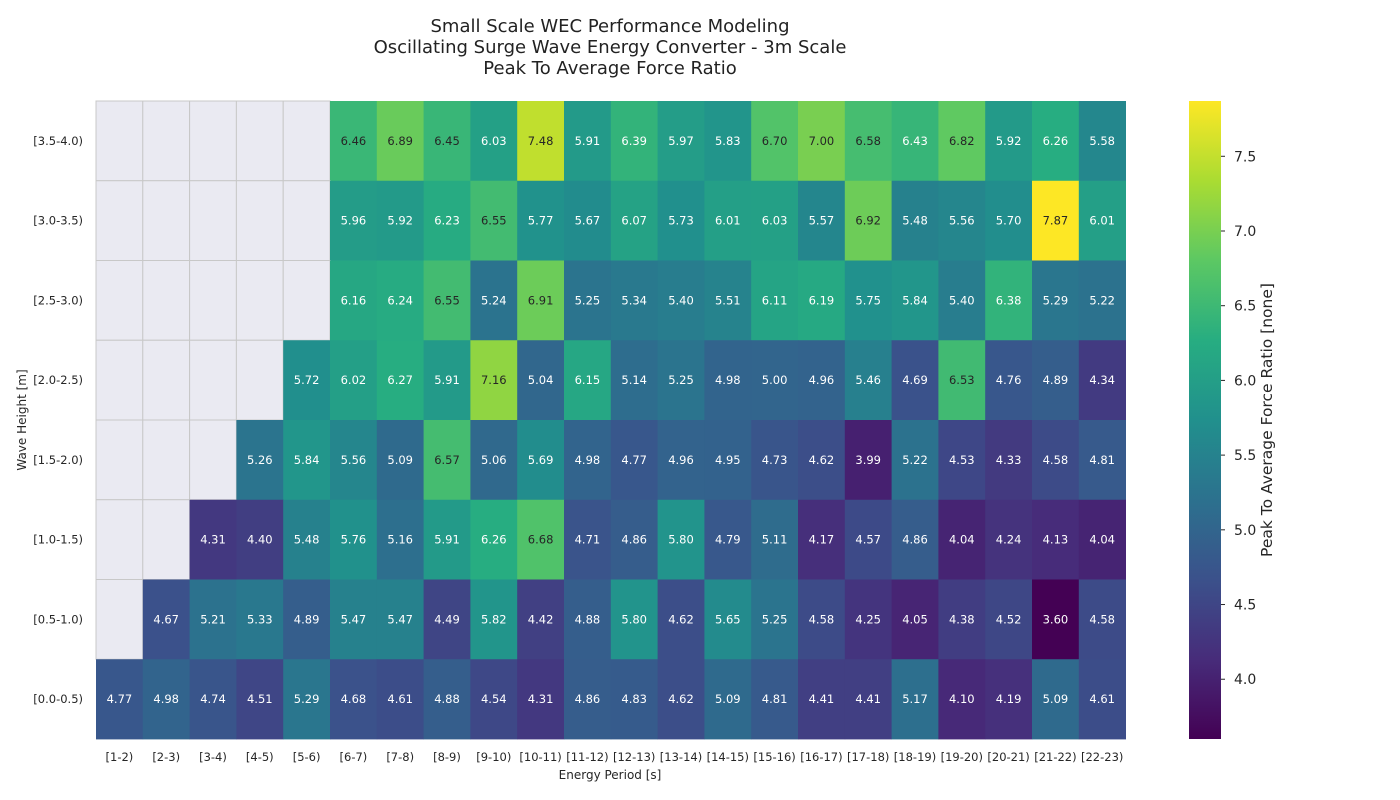  I want to click on x-tick-label: [3-4), so click(213, 757).